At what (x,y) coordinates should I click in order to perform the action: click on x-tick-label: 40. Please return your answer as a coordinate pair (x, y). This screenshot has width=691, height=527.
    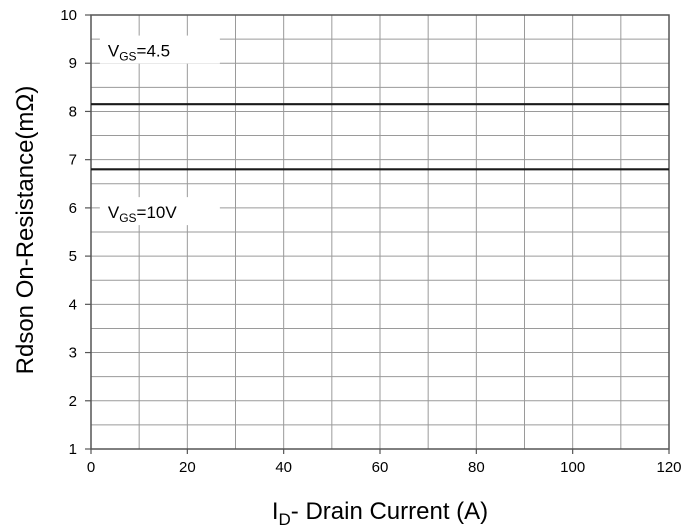
    Looking at the image, I should click on (283, 467).